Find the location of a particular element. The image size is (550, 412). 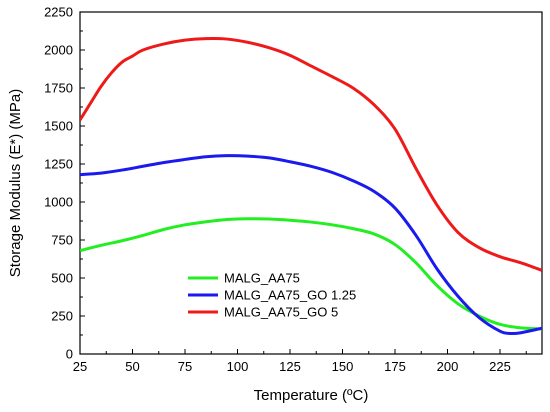

x-tick-label: 150 is located at coordinates (343, 366).